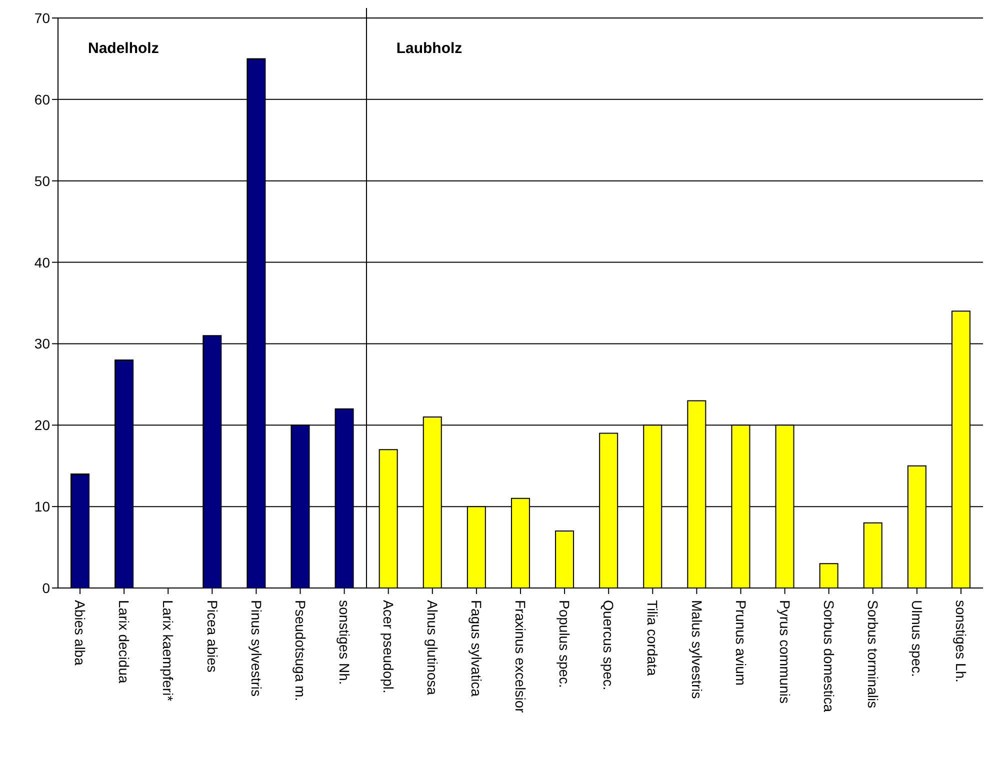 Image resolution: width=997 pixels, height=783 pixels. I want to click on x-tick-label: Pseudotsuga m., so click(300, 651).